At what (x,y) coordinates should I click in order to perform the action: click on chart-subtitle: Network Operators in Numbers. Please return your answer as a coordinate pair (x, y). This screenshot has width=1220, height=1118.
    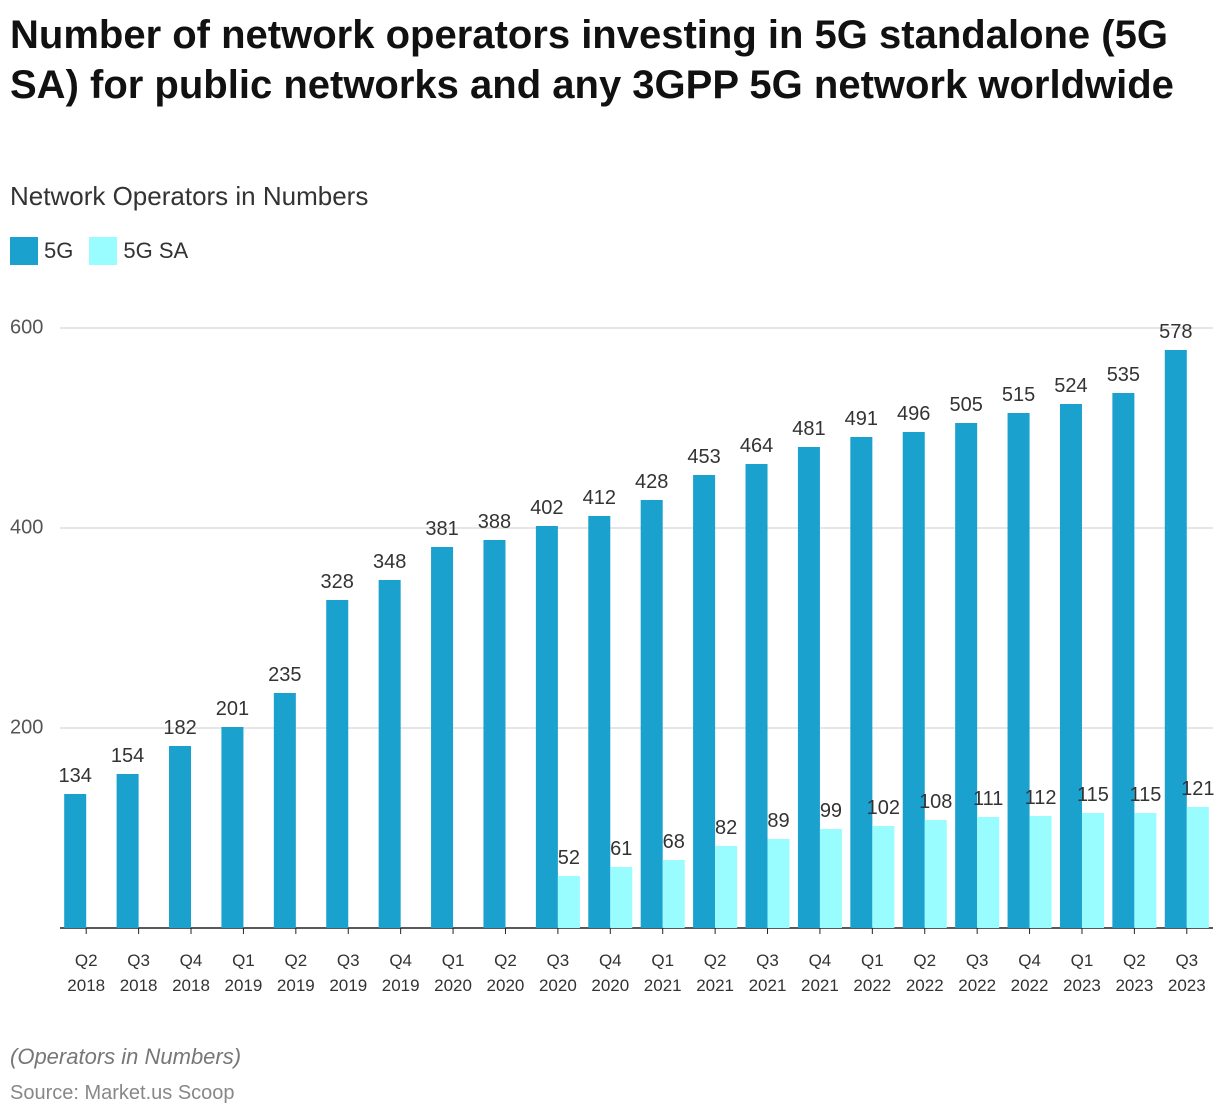
    Looking at the image, I should click on (189, 196).